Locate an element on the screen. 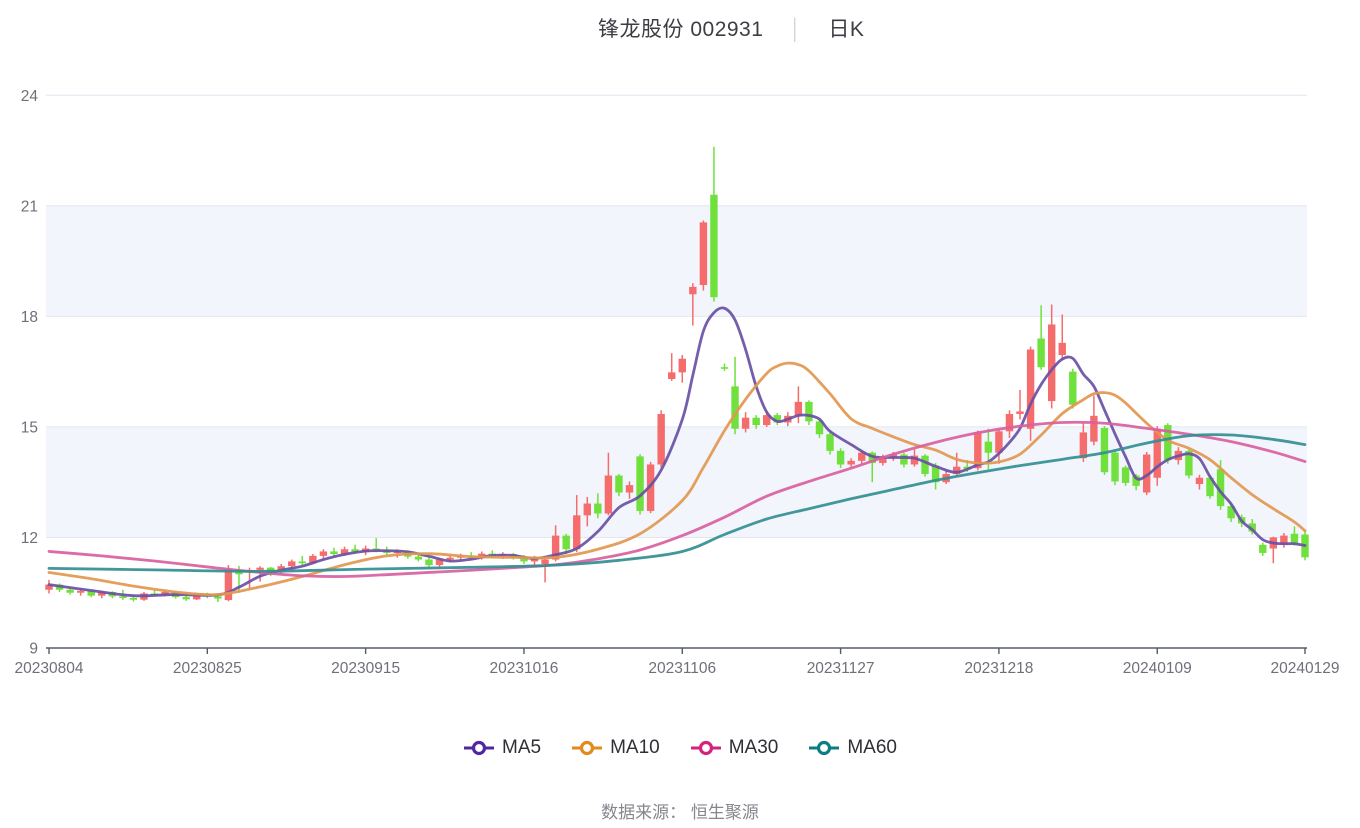 The image size is (1360, 828). ma-legend: MA5 MA10 MA30 MA60 is located at coordinates (680, 748).